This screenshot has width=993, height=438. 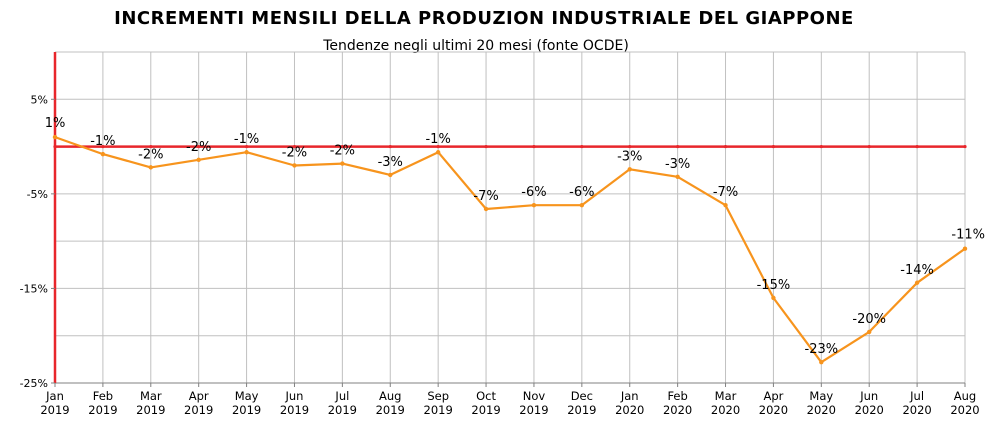 I want to click on data-label: -23%, so click(x=822, y=349).